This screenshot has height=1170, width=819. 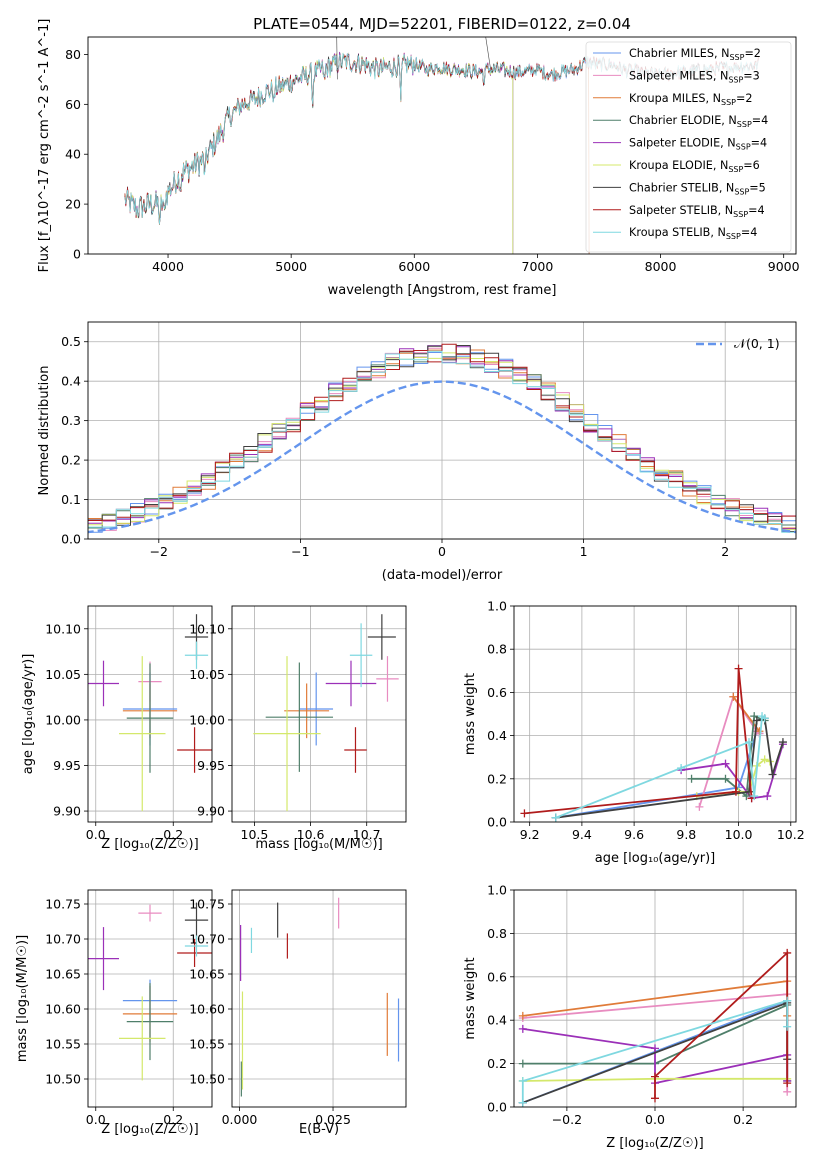 I want to click on gaussian-curve, so click(x=442, y=457).